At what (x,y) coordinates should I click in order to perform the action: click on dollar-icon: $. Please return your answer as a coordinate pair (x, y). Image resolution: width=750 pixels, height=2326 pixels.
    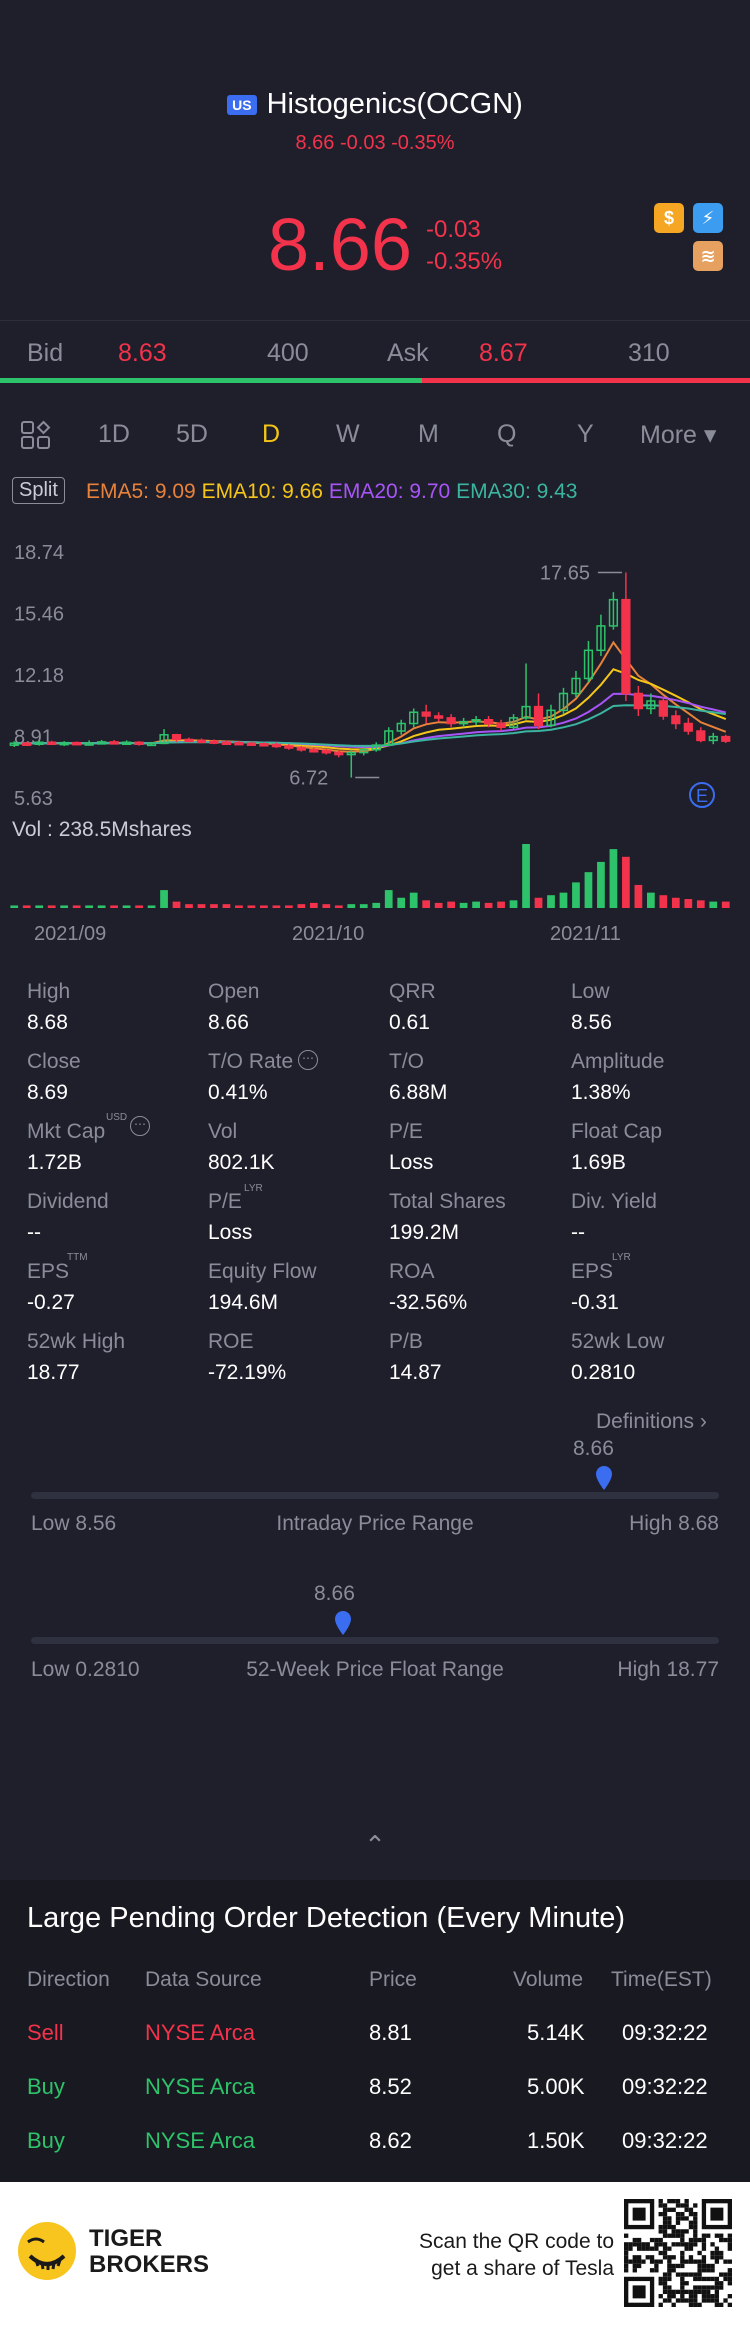
    Looking at the image, I should click on (669, 218).